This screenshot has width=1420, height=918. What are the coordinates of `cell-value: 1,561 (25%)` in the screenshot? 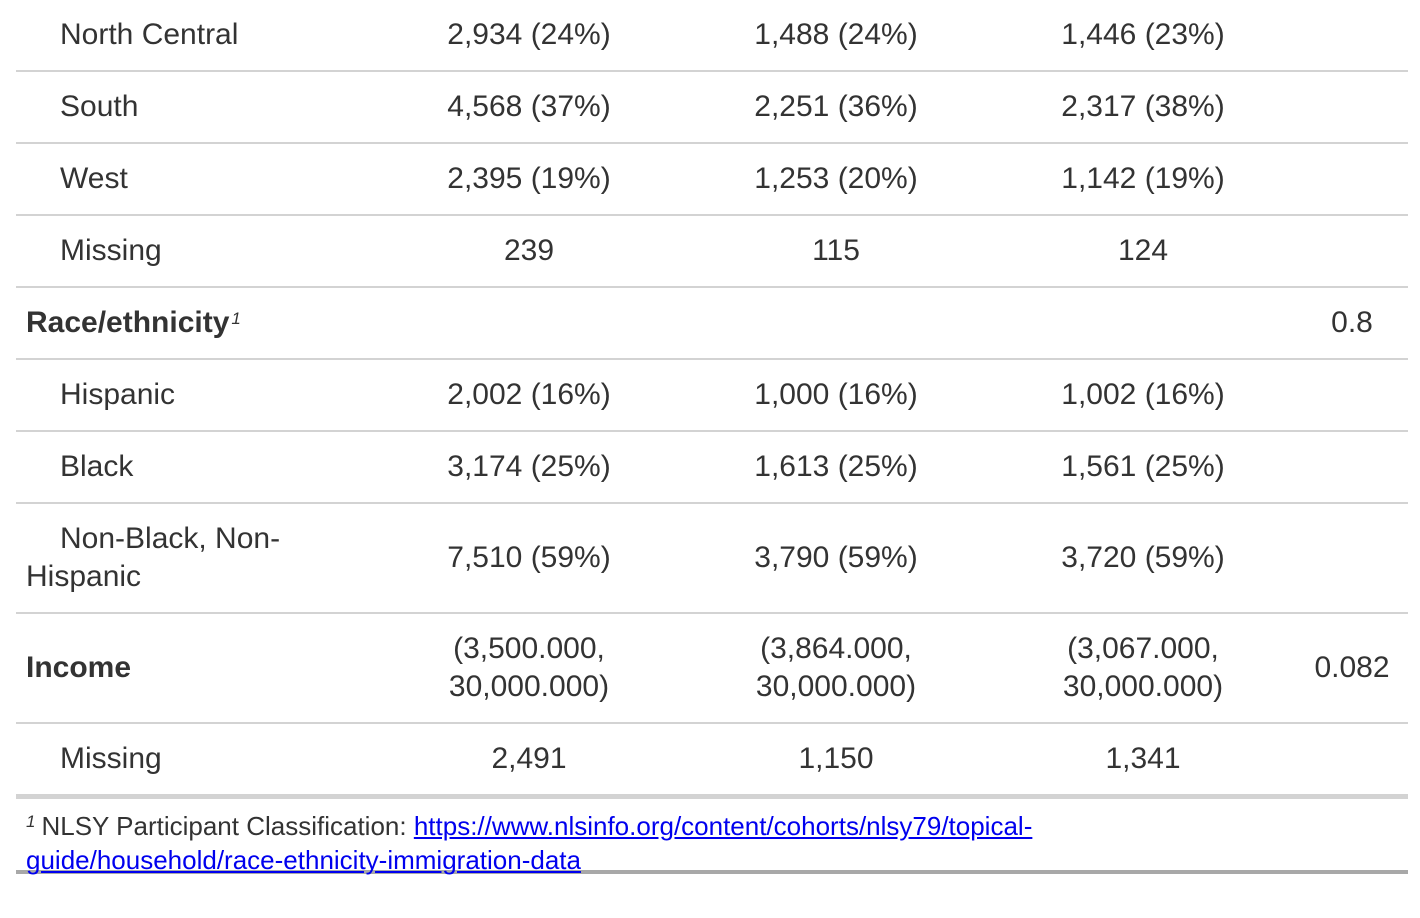 It's located at (1143, 467).